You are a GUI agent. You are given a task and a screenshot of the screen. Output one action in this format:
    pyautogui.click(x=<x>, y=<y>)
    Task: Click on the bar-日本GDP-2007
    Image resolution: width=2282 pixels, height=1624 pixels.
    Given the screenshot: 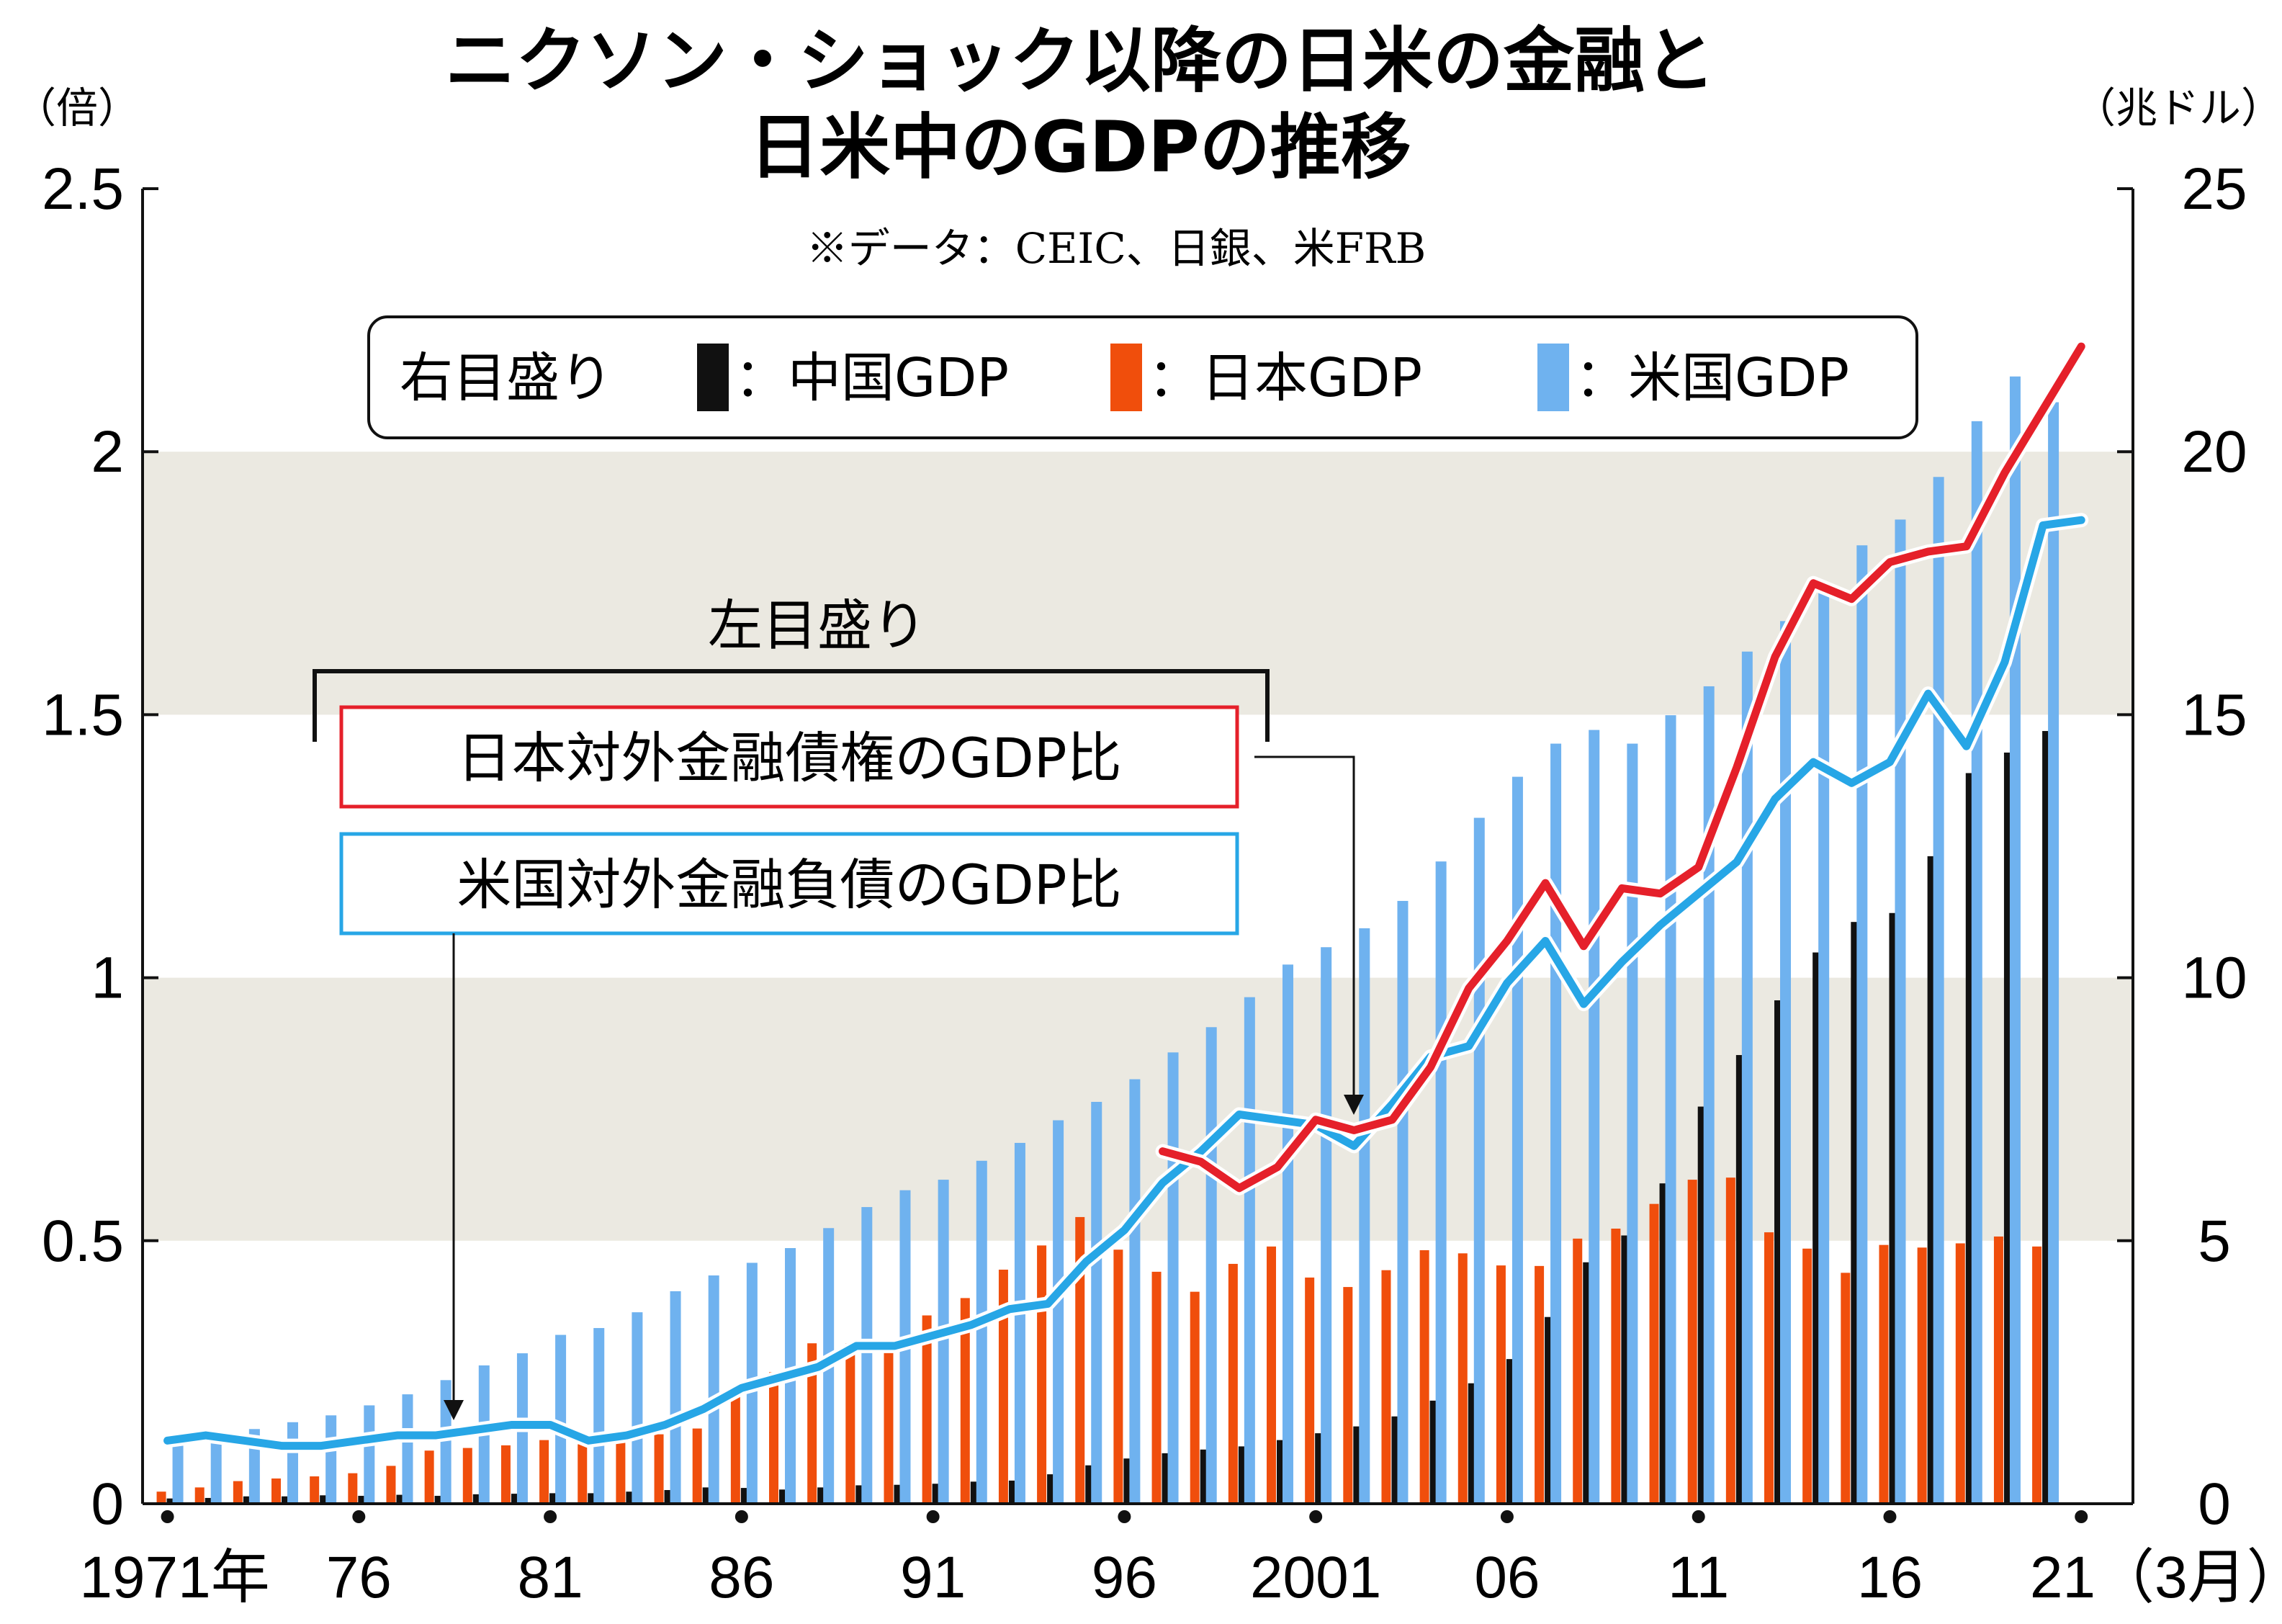 What is the action you would take?
    pyautogui.click(x=1540, y=1384)
    